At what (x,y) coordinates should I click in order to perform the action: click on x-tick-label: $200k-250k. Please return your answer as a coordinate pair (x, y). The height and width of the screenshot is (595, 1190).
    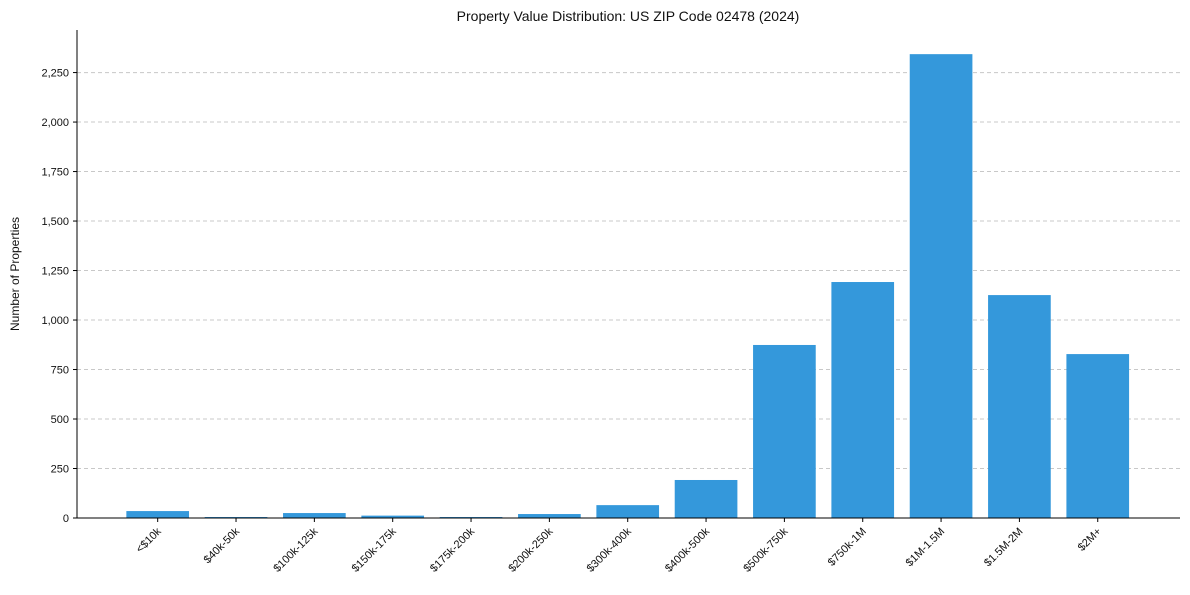
    Looking at the image, I should click on (530, 549).